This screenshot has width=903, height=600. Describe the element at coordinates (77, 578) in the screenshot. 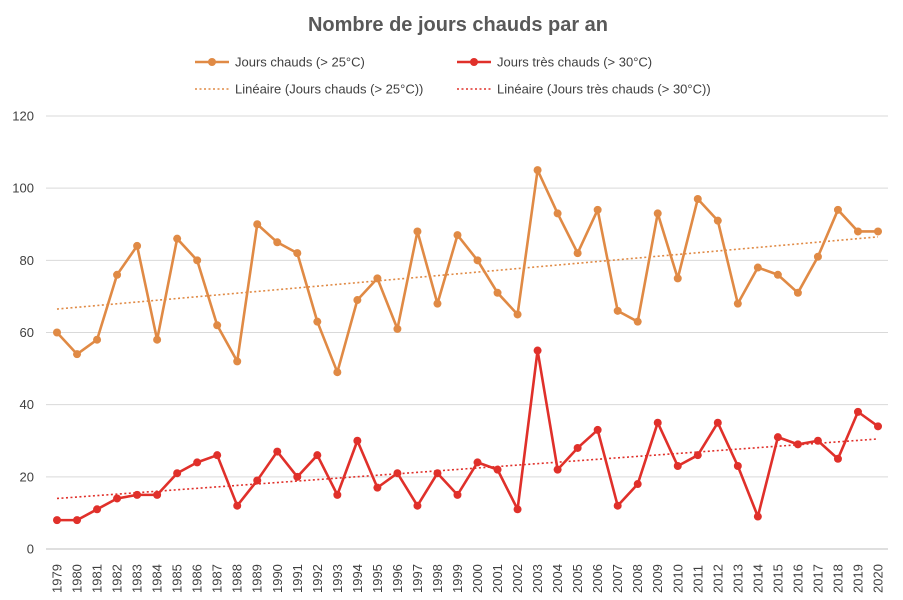

I see `x-tick-label: 1980` at that location.